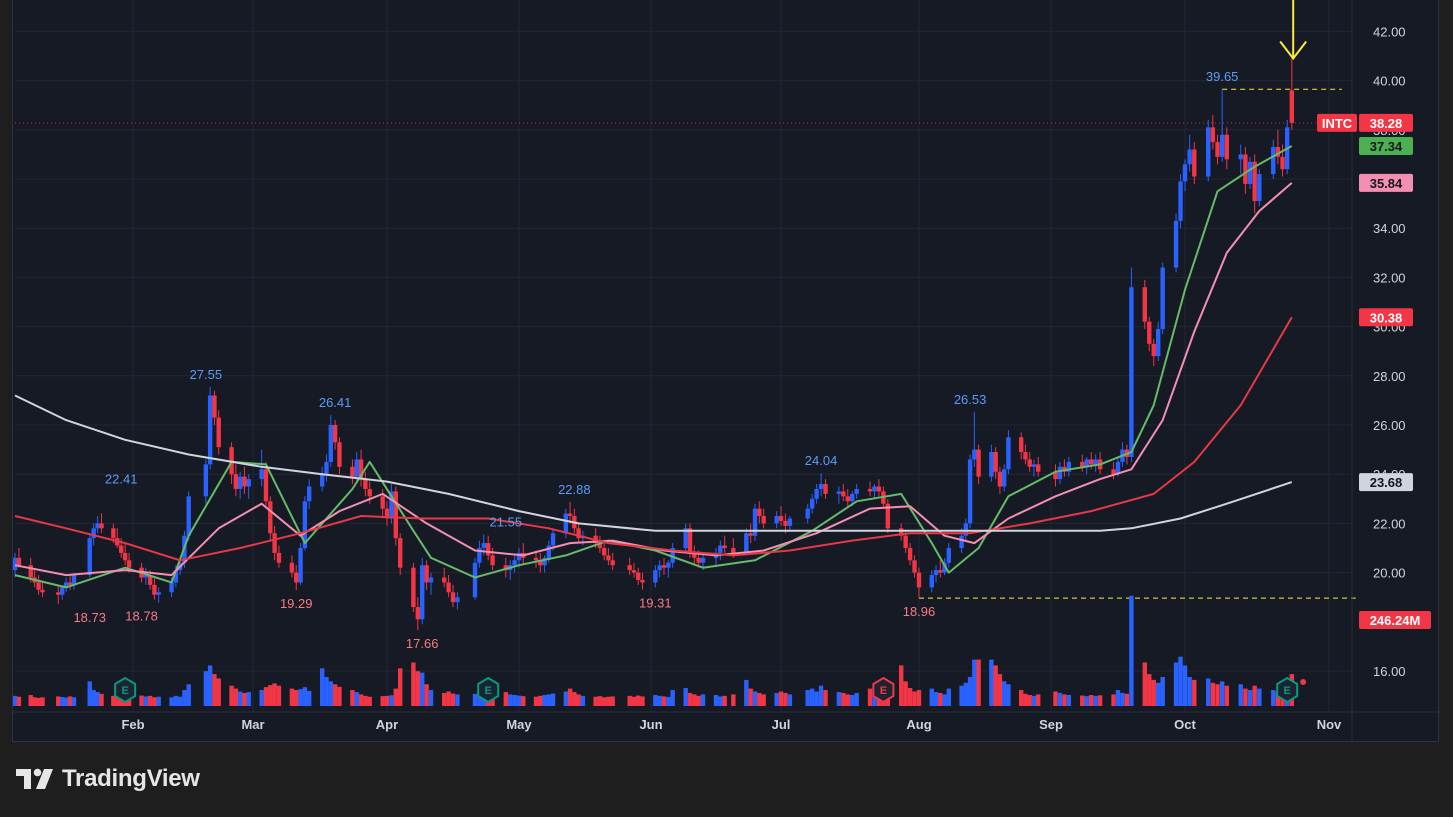 The height and width of the screenshot is (817, 1453). Describe the element at coordinates (653, 463) in the screenshot. I see `sma-line` at that location.